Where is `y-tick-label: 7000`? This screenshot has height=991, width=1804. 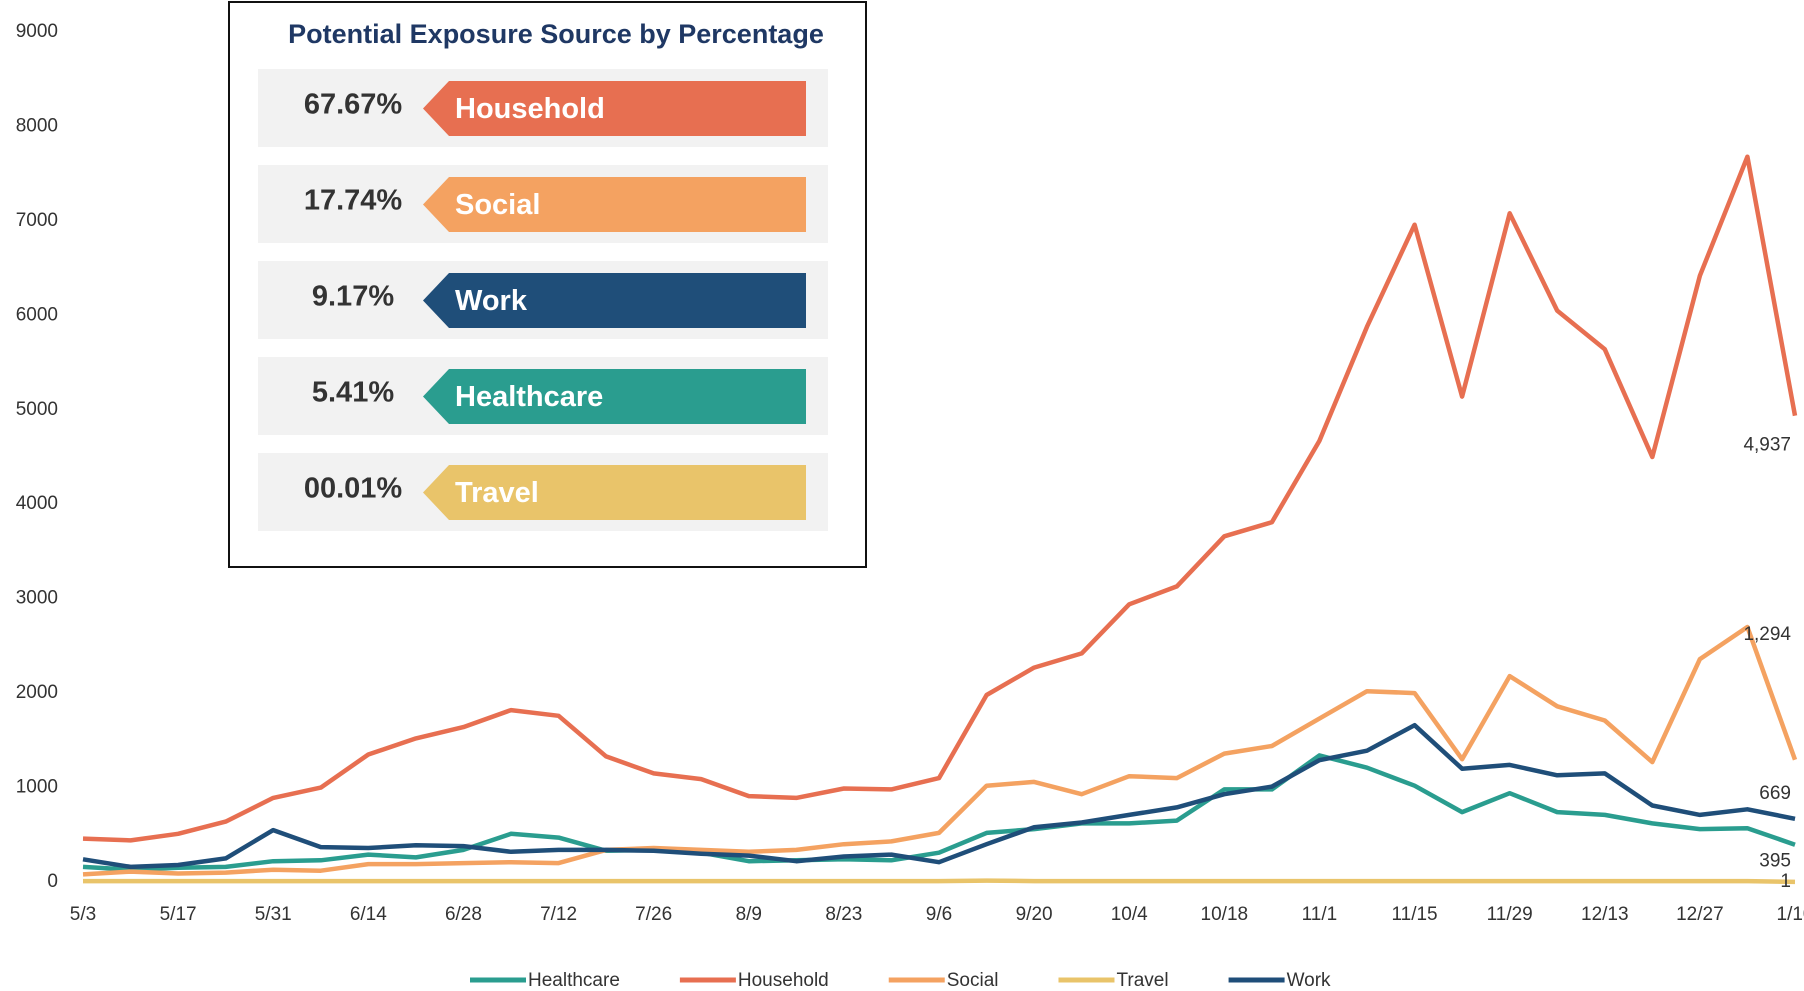
y-tick-label: 7000 is located at coordinates (37, 220).